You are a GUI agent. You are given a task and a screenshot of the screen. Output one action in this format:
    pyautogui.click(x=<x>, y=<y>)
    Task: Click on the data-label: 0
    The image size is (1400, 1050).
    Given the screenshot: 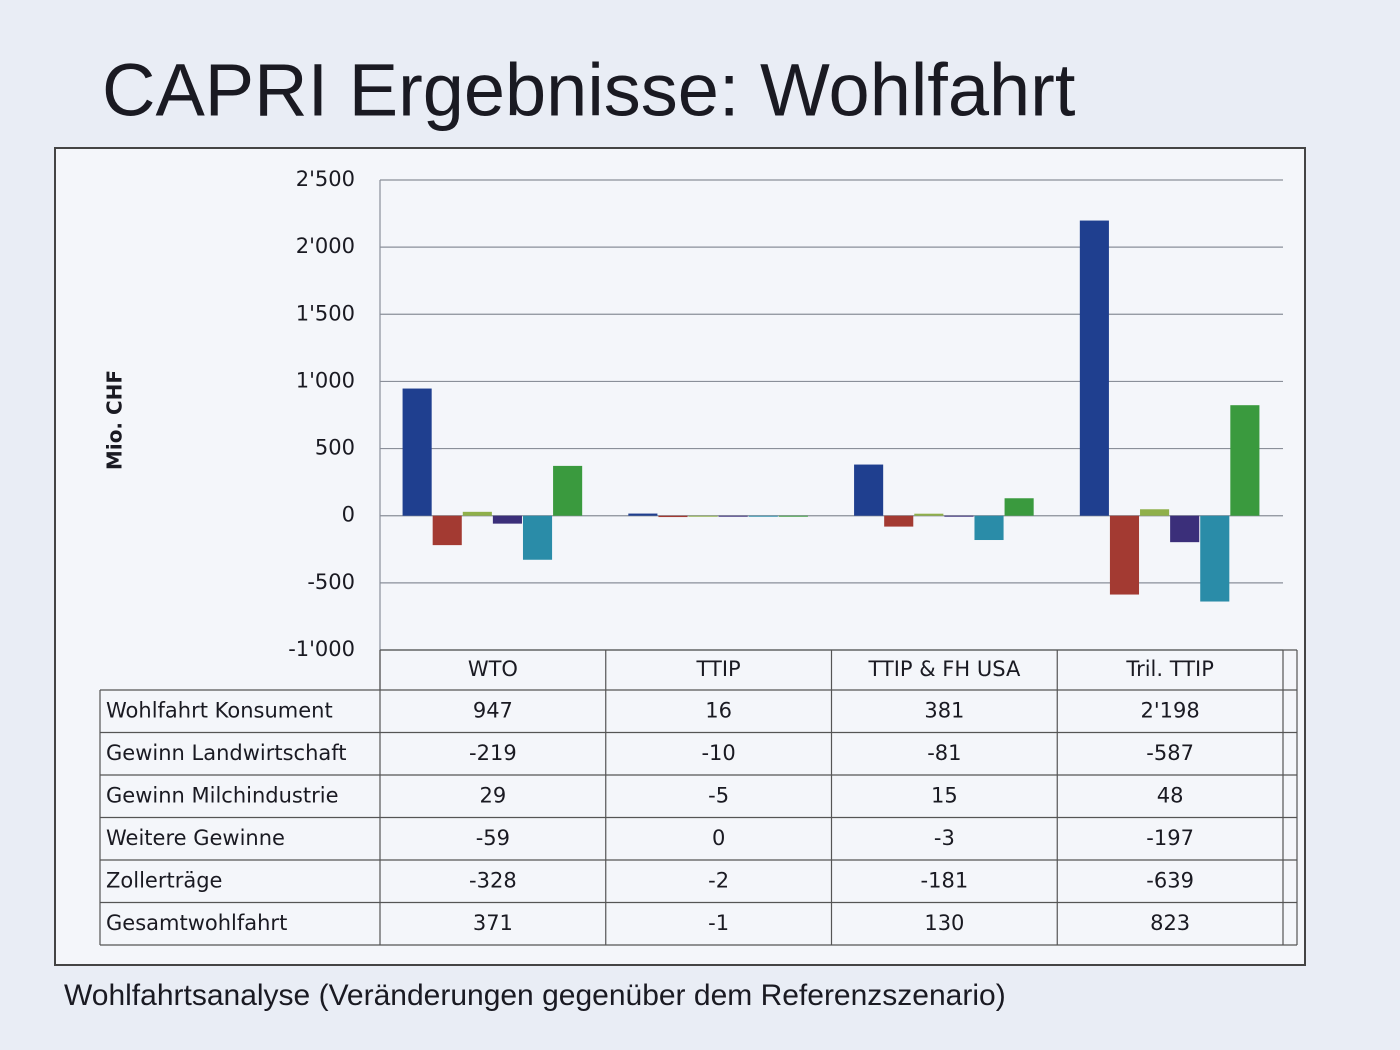 What is the action you would take?
    pyautogui.click(x=718, y=838)
    